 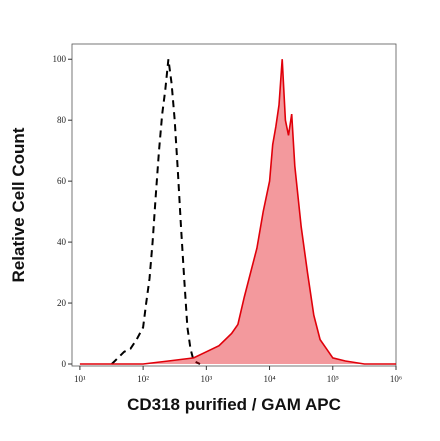 What do you see at coordinates (62, 120) in the screenshot?
I see `y-tick-label: 80` at bounding box center [62, 120].